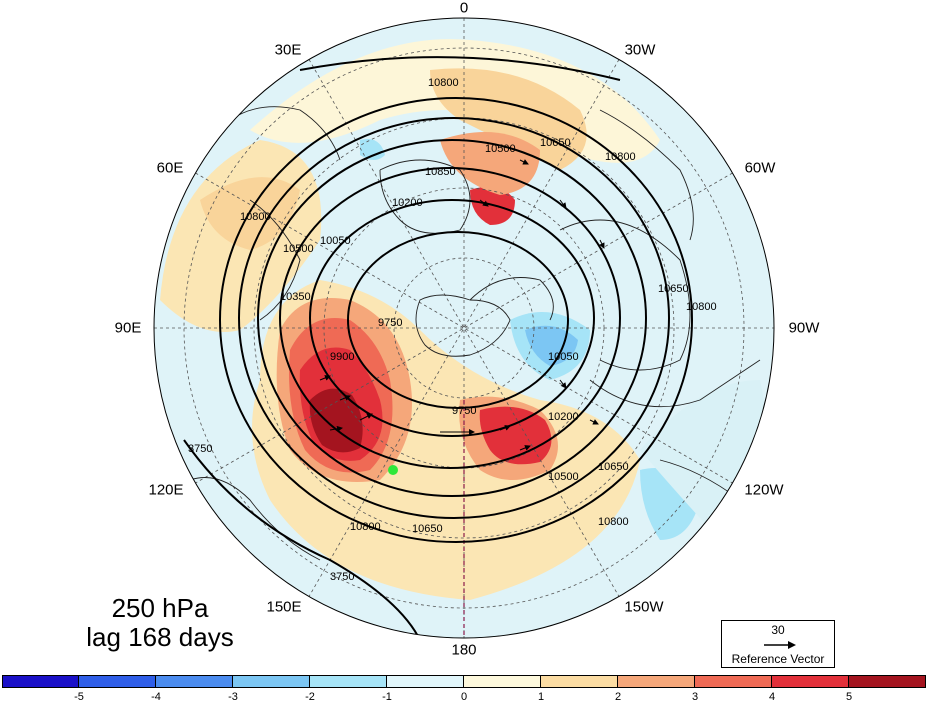 The image size is (928, 703). Describe the element at coordinates (464, 8) in the screenshot. I see `lon-label-0: 0` at that location.